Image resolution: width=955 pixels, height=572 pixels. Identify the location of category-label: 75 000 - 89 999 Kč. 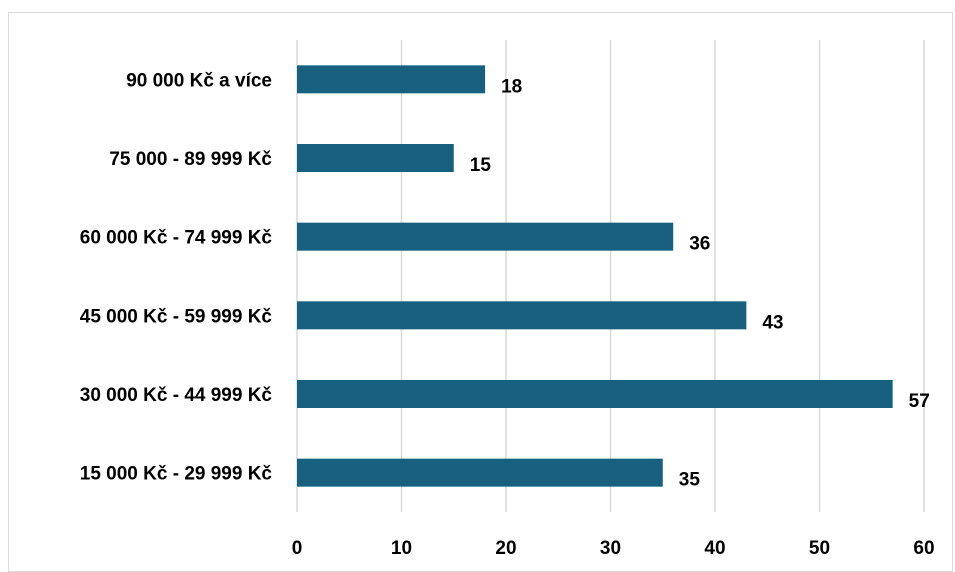
(190, 159).